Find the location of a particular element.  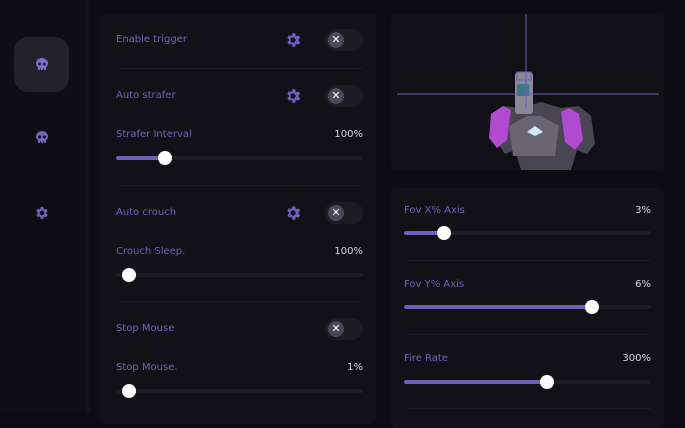

enable-trigger-label: Enable trigger is located at coordinates (152, 39).